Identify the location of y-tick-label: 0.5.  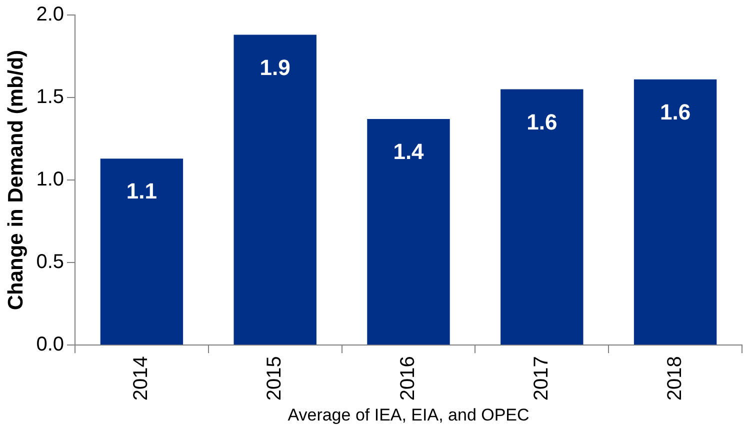
(50, 262).